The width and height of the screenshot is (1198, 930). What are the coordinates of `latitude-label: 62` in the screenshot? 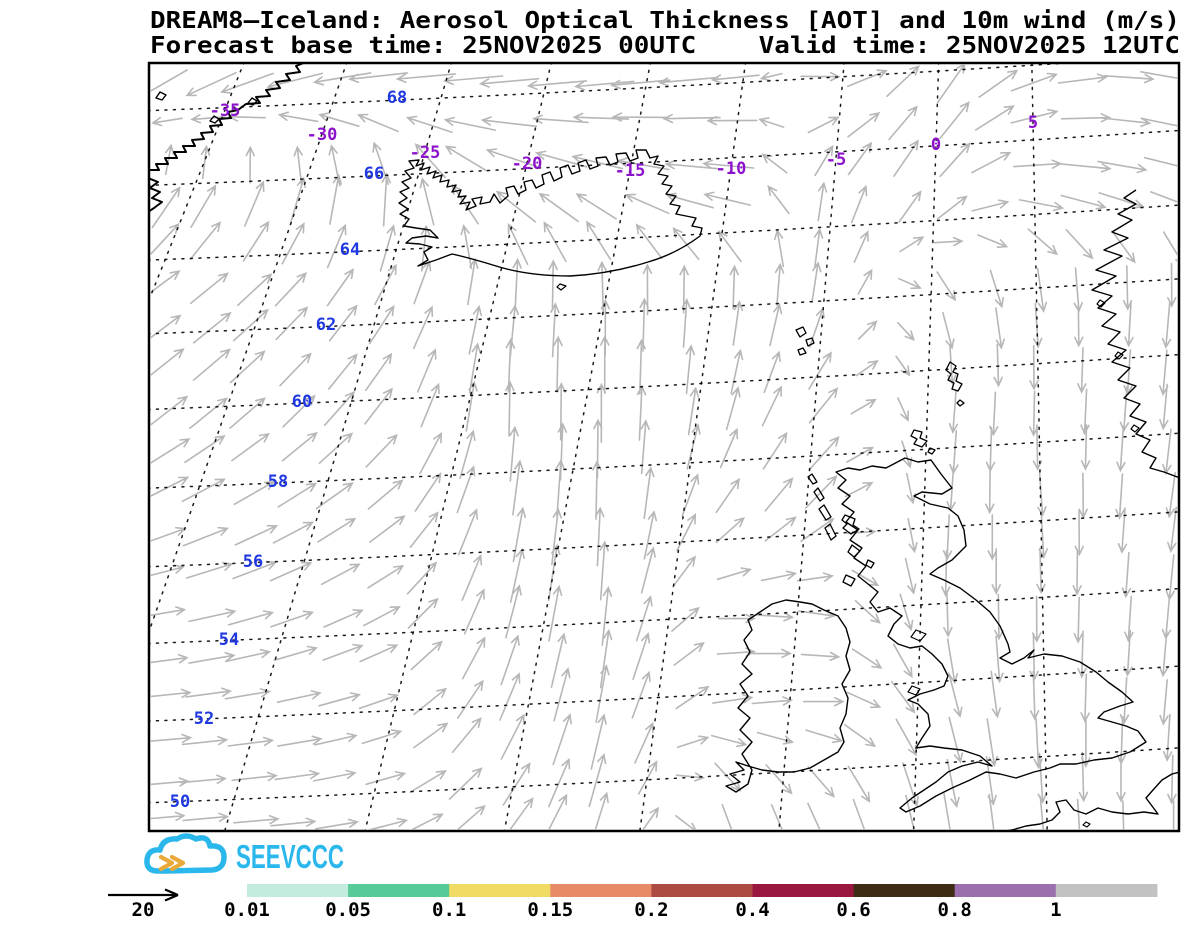 It's located at (326, 325).